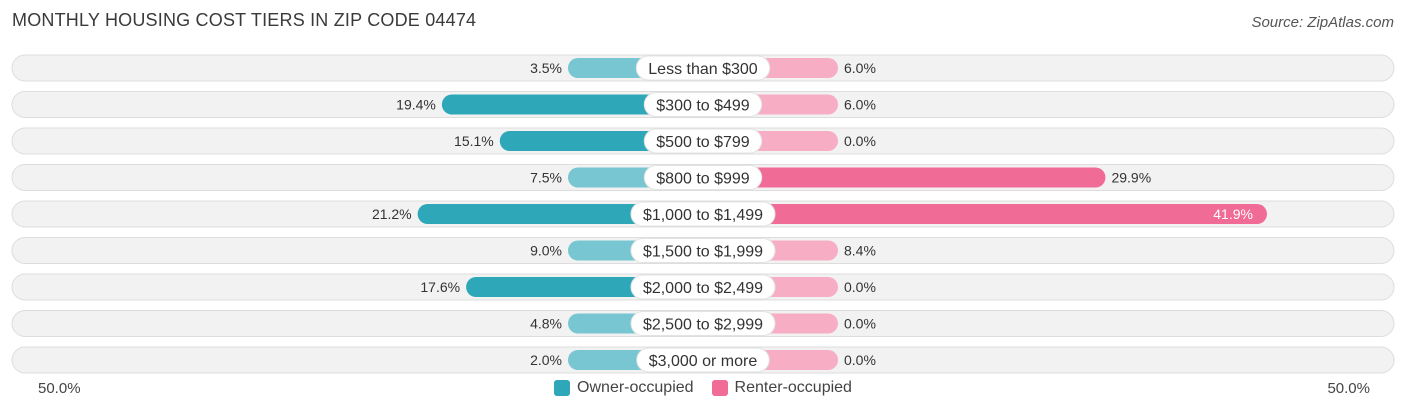 Image resolution: width=1406 pixels, height=414 pixels. I want to click on legend-owner-label: Owner-occupied, so click(635, 387).